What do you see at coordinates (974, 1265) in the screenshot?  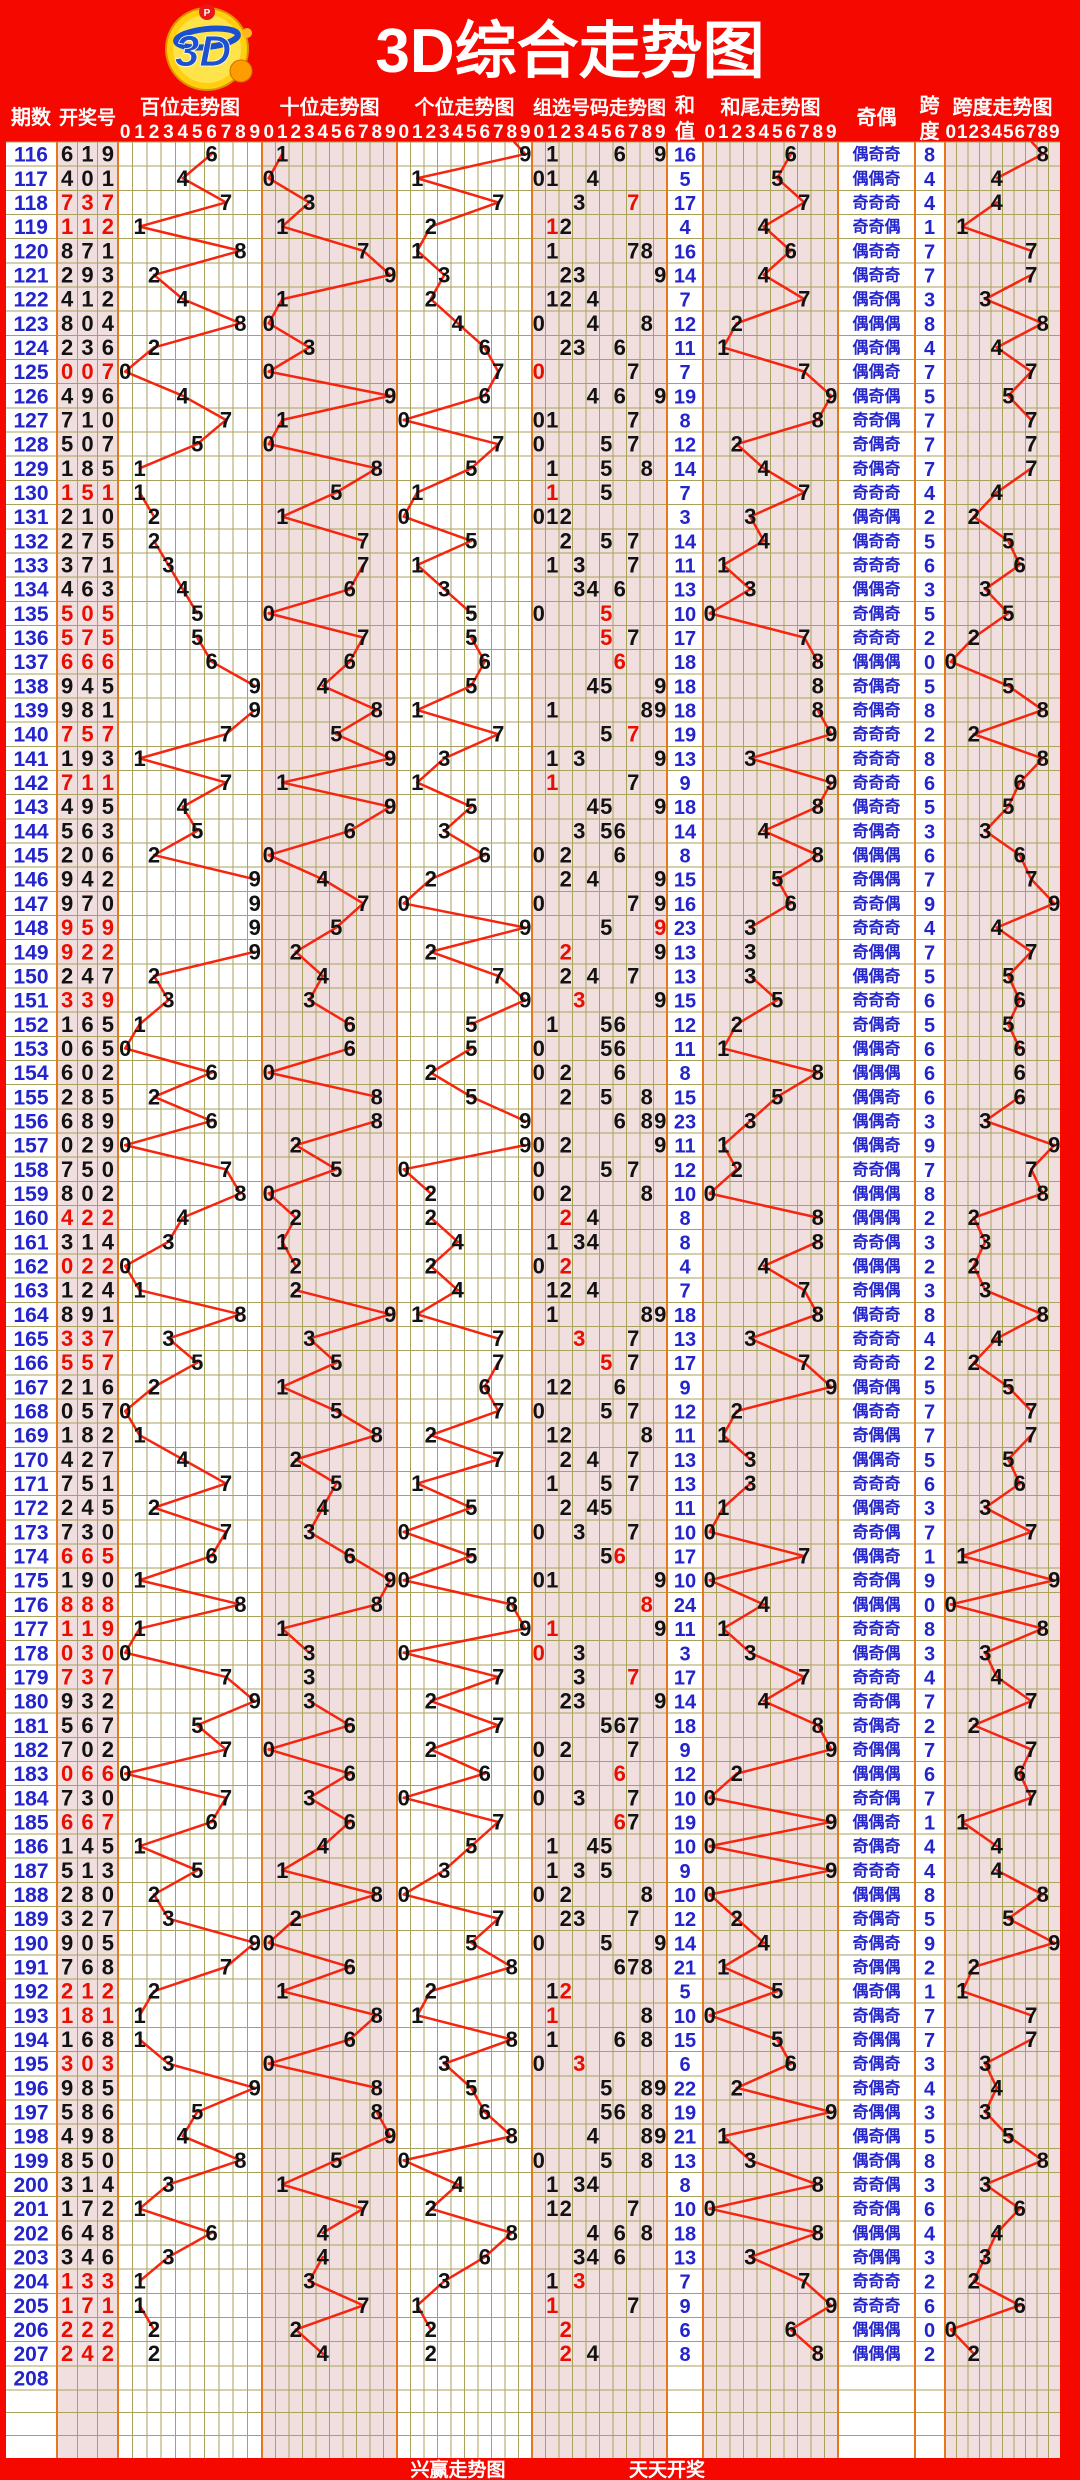 I see `span-trend-digit: 2` at bounding box center [974, 1265].